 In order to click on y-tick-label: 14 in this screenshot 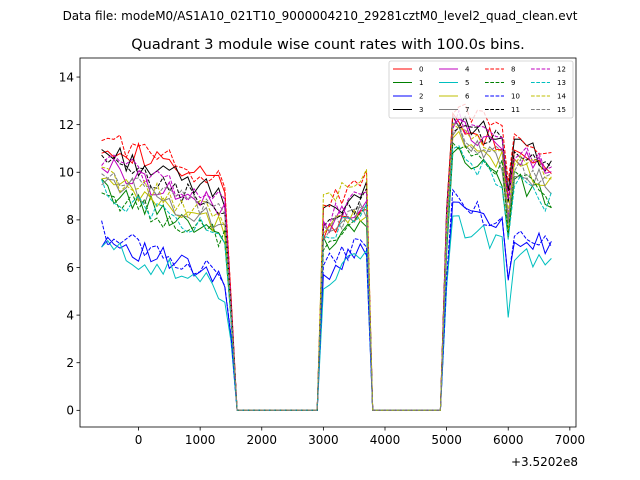, I will do `click(66, 77)`.